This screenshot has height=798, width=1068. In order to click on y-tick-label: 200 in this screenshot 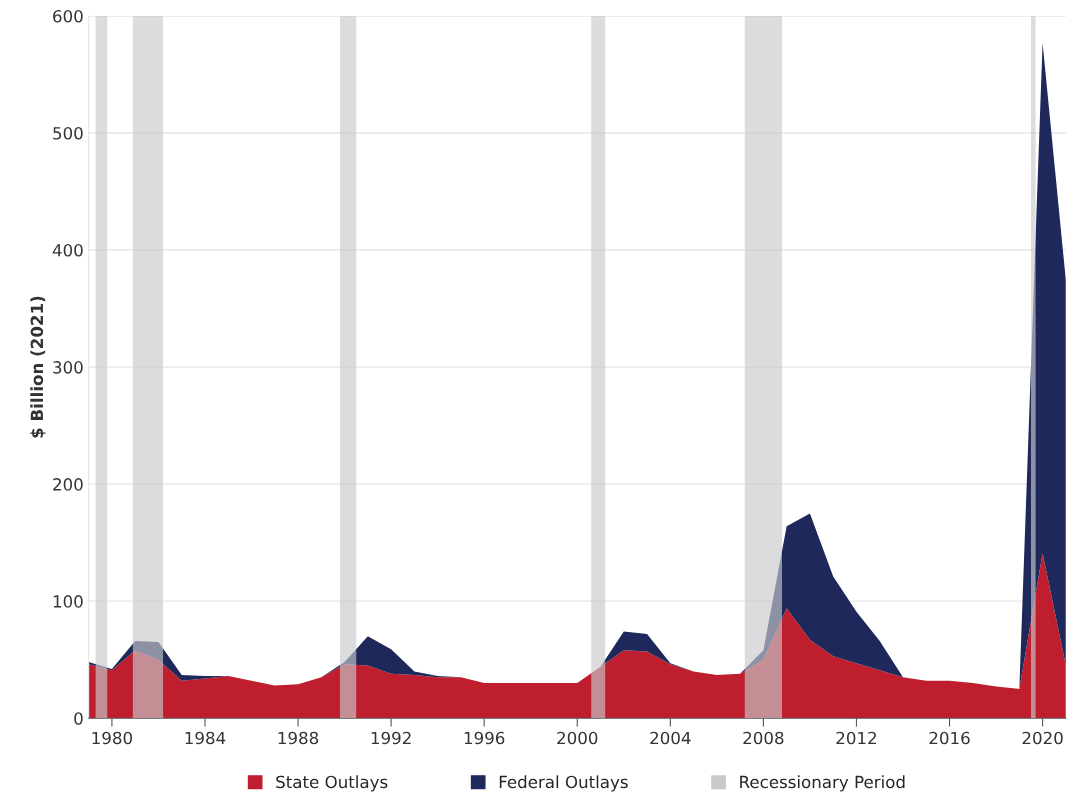, I will do `click(68, 484)`.